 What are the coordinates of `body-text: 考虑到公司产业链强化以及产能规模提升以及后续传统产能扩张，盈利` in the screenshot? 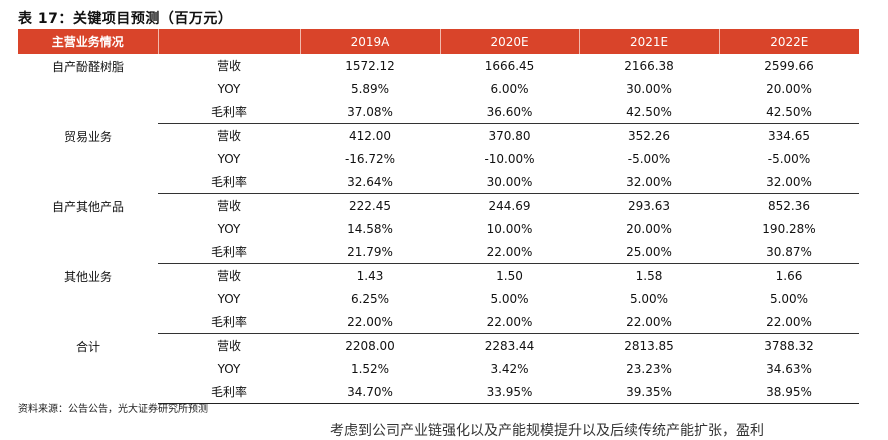 It's located at (547, 431).